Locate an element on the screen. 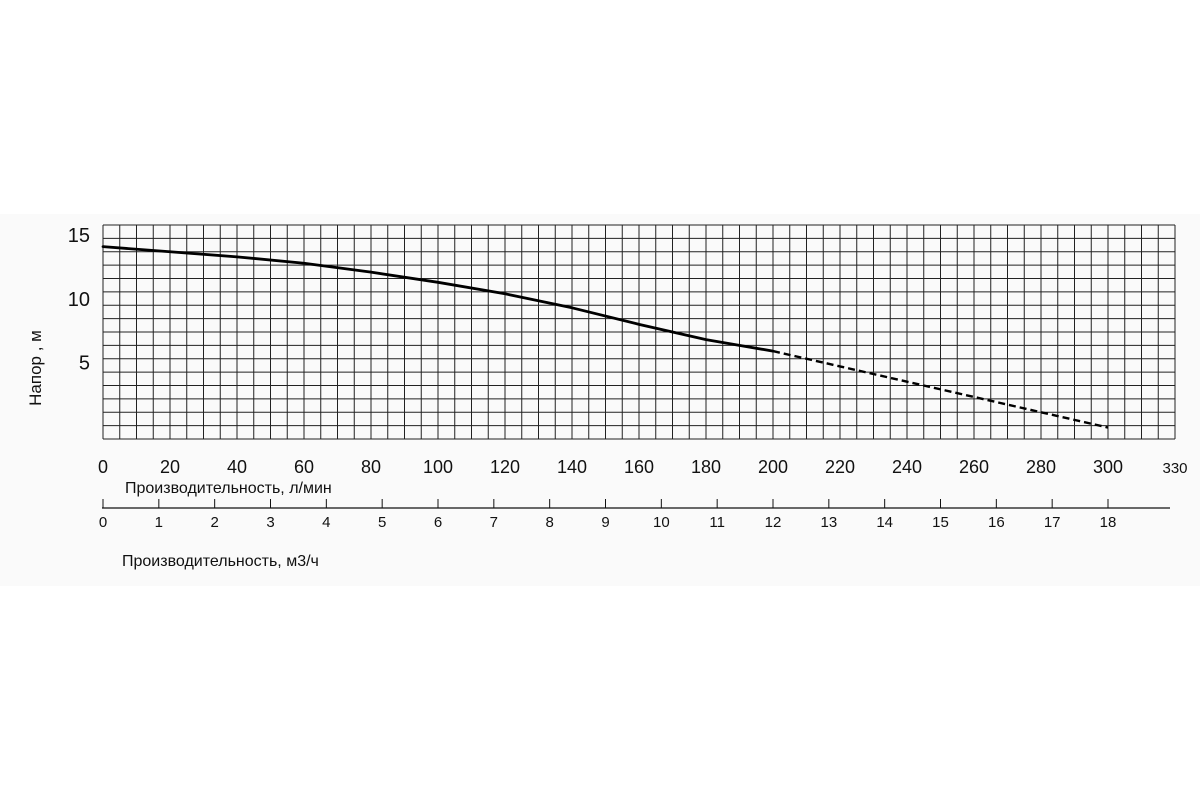 The height and width of the screenshot is (800, 1200). y-tick-label: 15 is located at coordinates (79, 236).